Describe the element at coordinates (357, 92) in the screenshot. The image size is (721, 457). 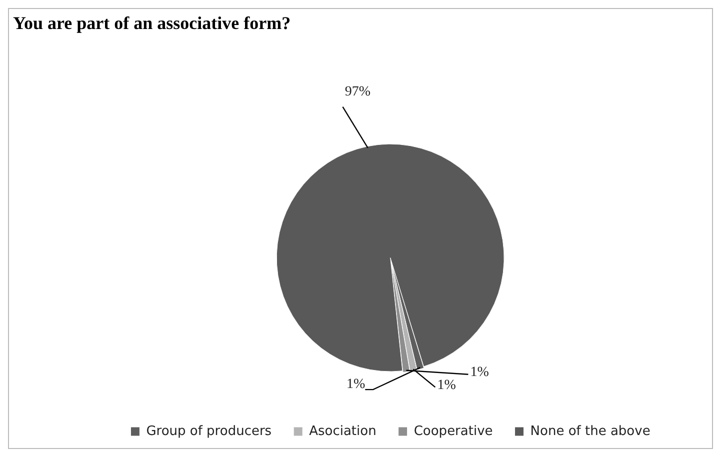
I see `data-label: 97%` at that location.